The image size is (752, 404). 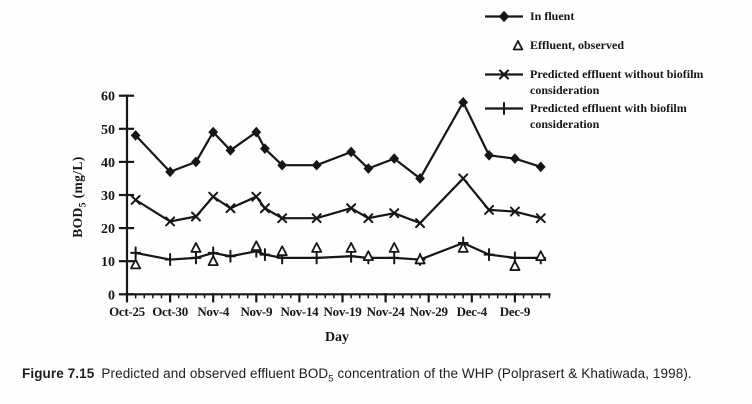 I want to click on predicted-without-x-line-icon, so click(x=504, y=74).